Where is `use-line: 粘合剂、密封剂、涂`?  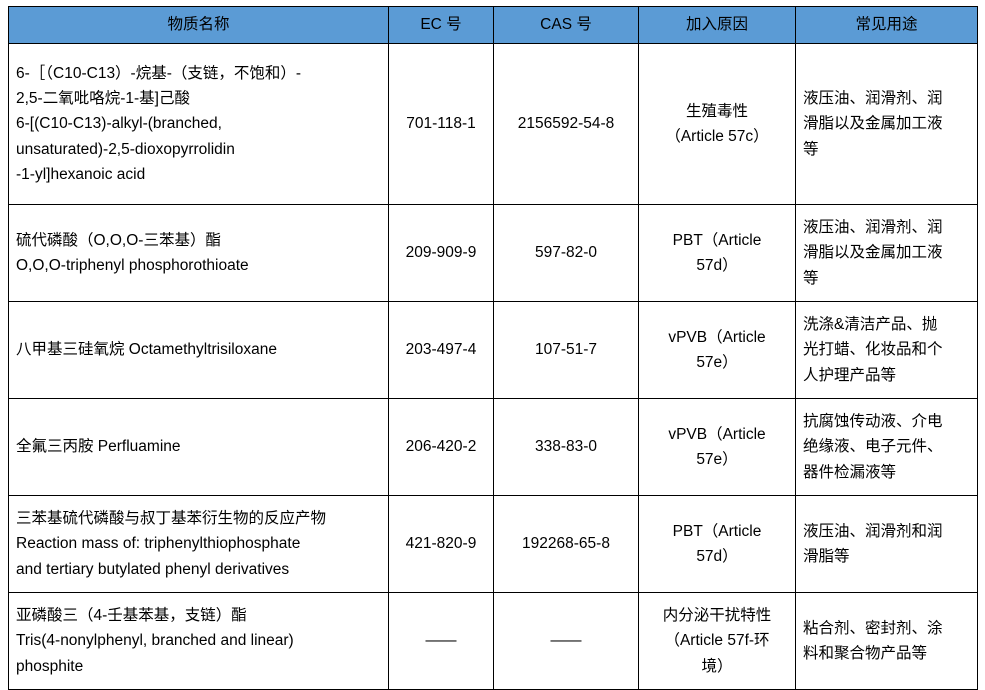 use-line: 粘合剂、密封剂、涂 is located at coordinates (873, 628).